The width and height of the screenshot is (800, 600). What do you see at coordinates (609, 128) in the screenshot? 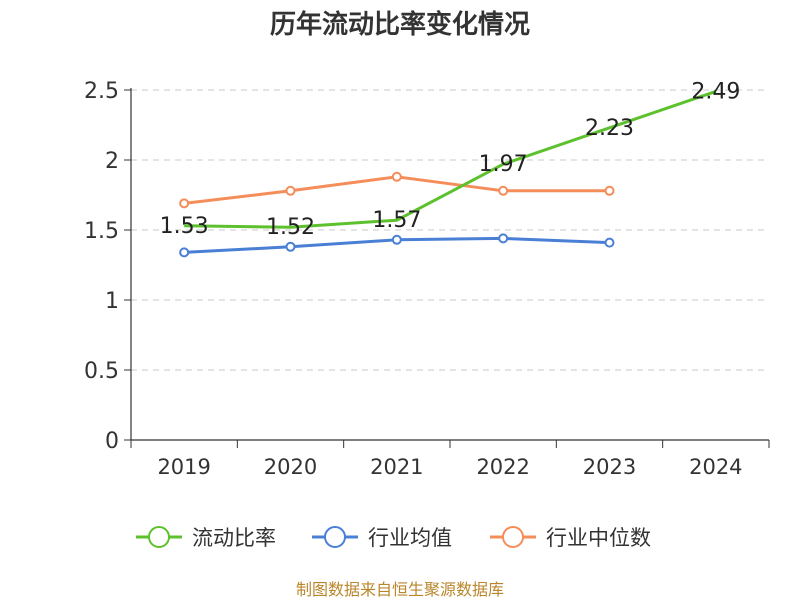
I see `data-label: 2.23` at bounding box center [609, 128].